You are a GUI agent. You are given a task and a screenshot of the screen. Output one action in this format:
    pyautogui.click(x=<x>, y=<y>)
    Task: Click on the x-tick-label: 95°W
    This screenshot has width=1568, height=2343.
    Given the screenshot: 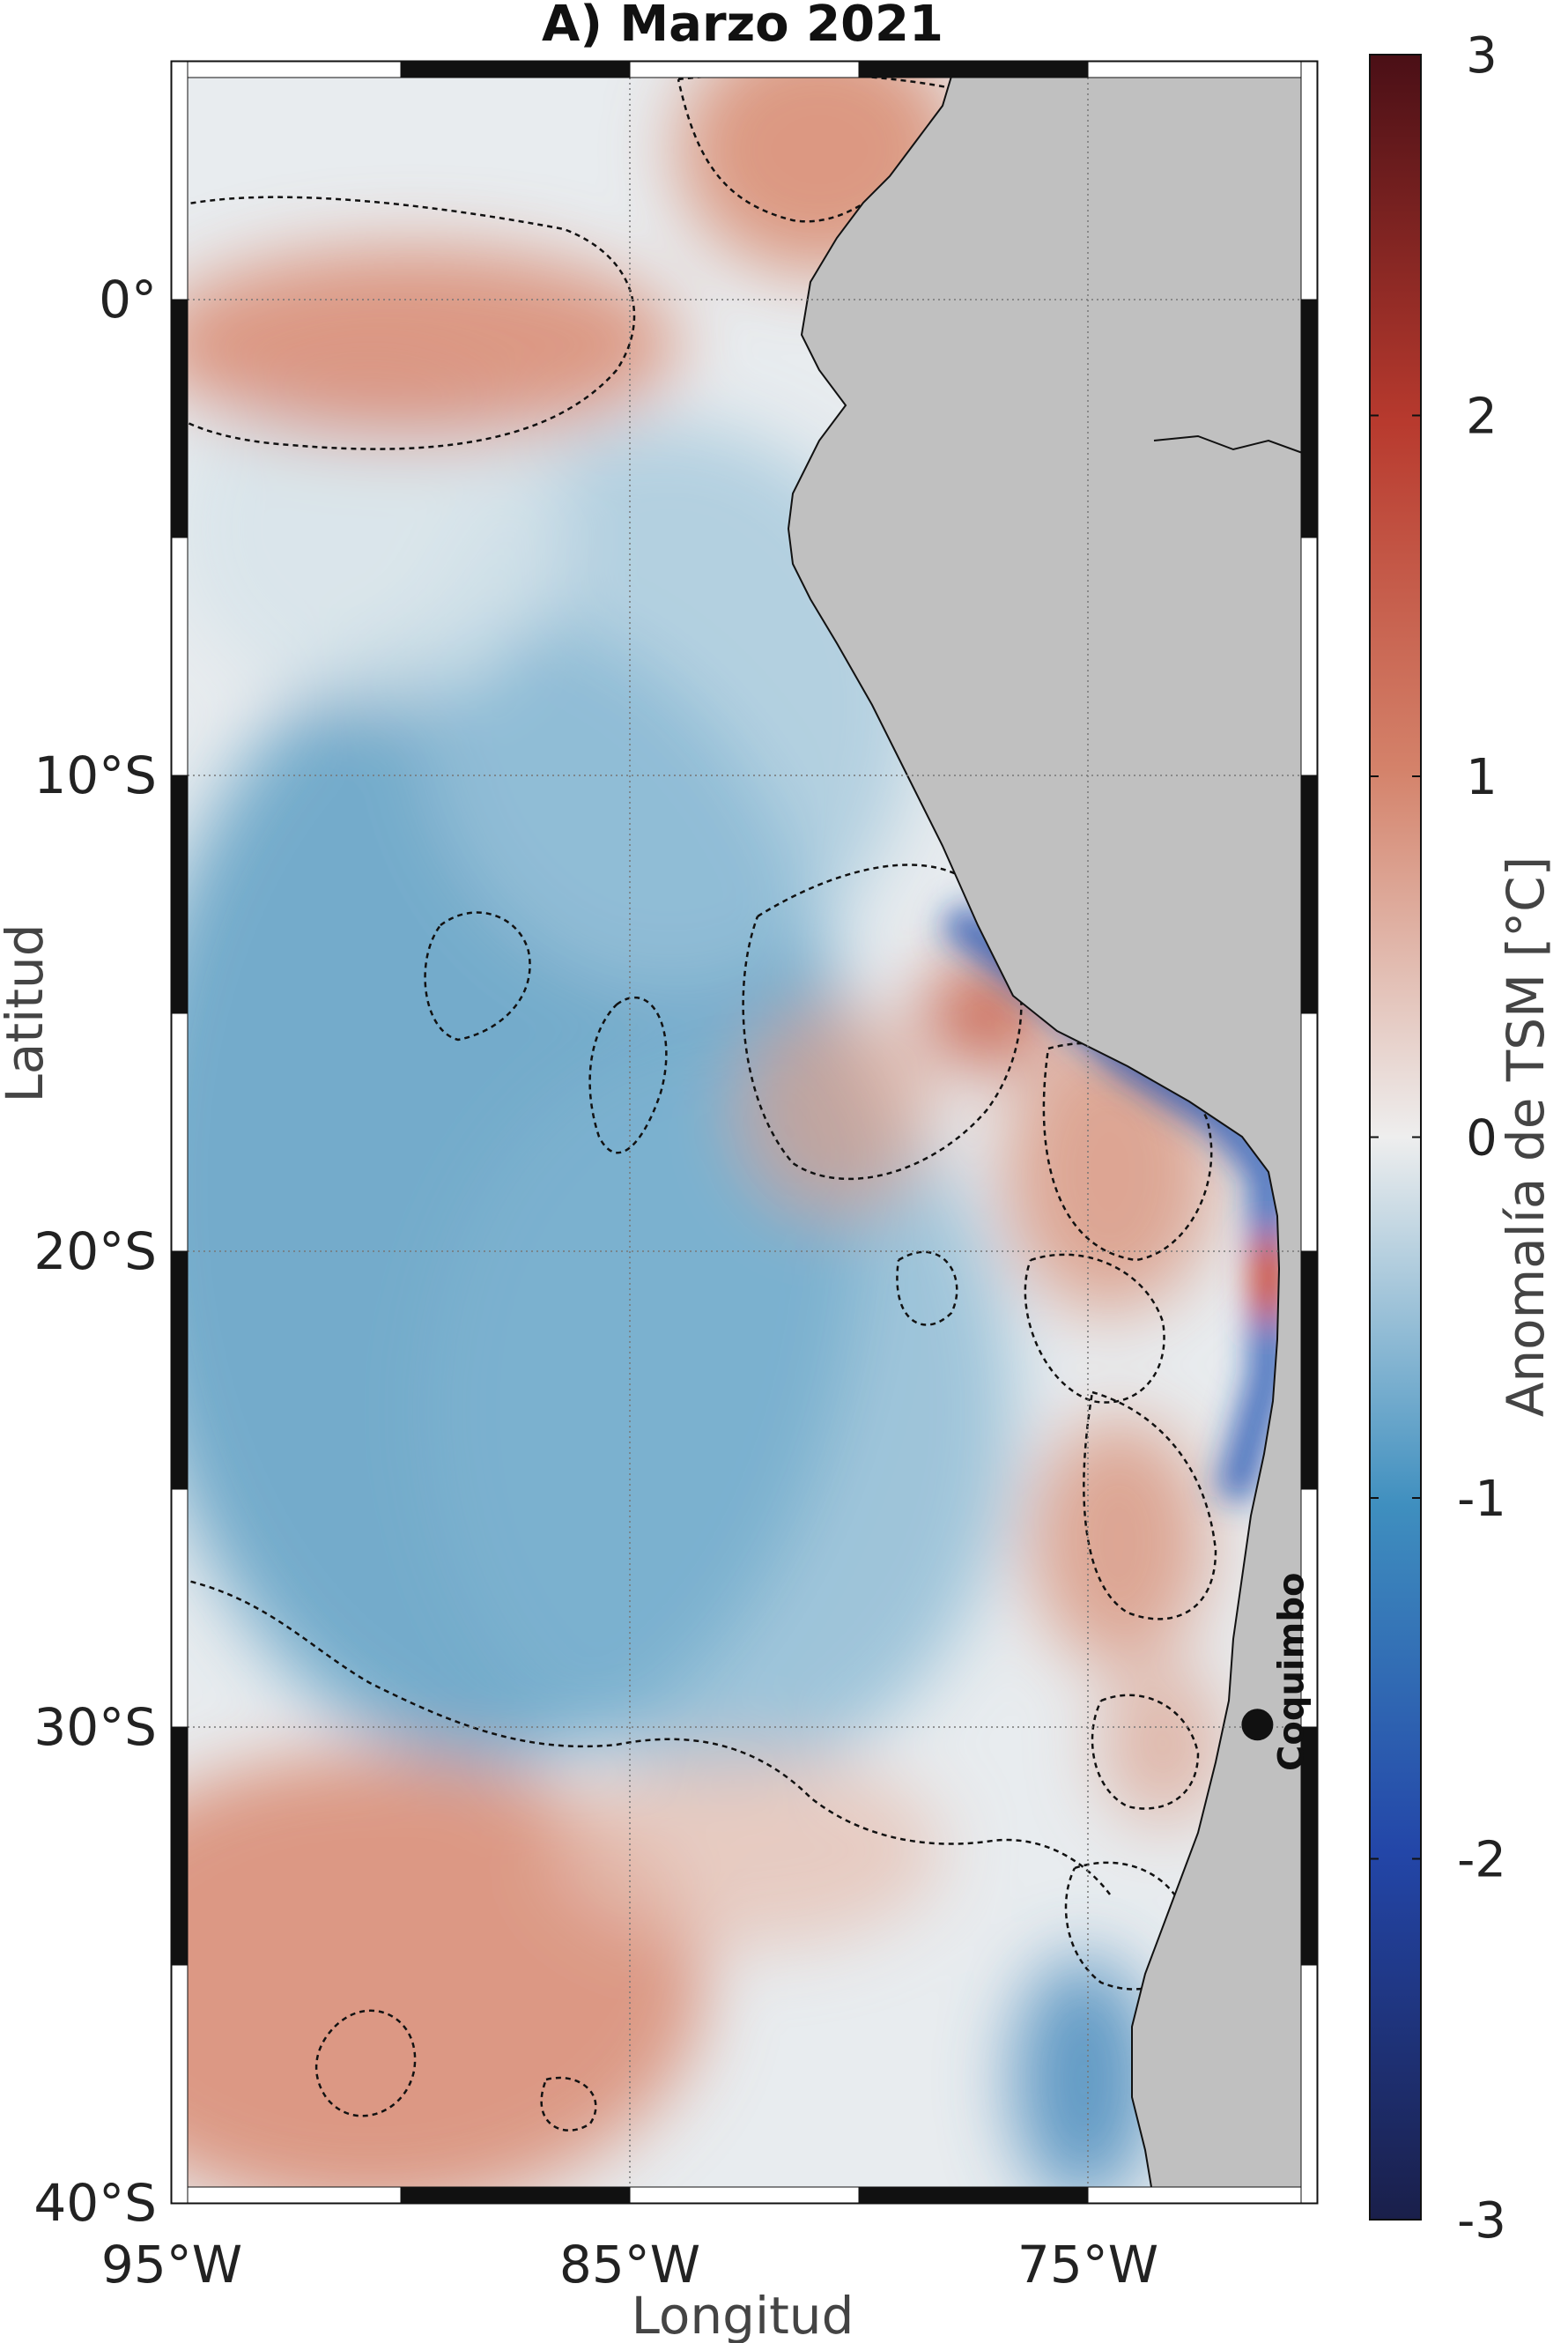 What is the action you would take?
    pyautogui.click(x=171, y=2265)
    